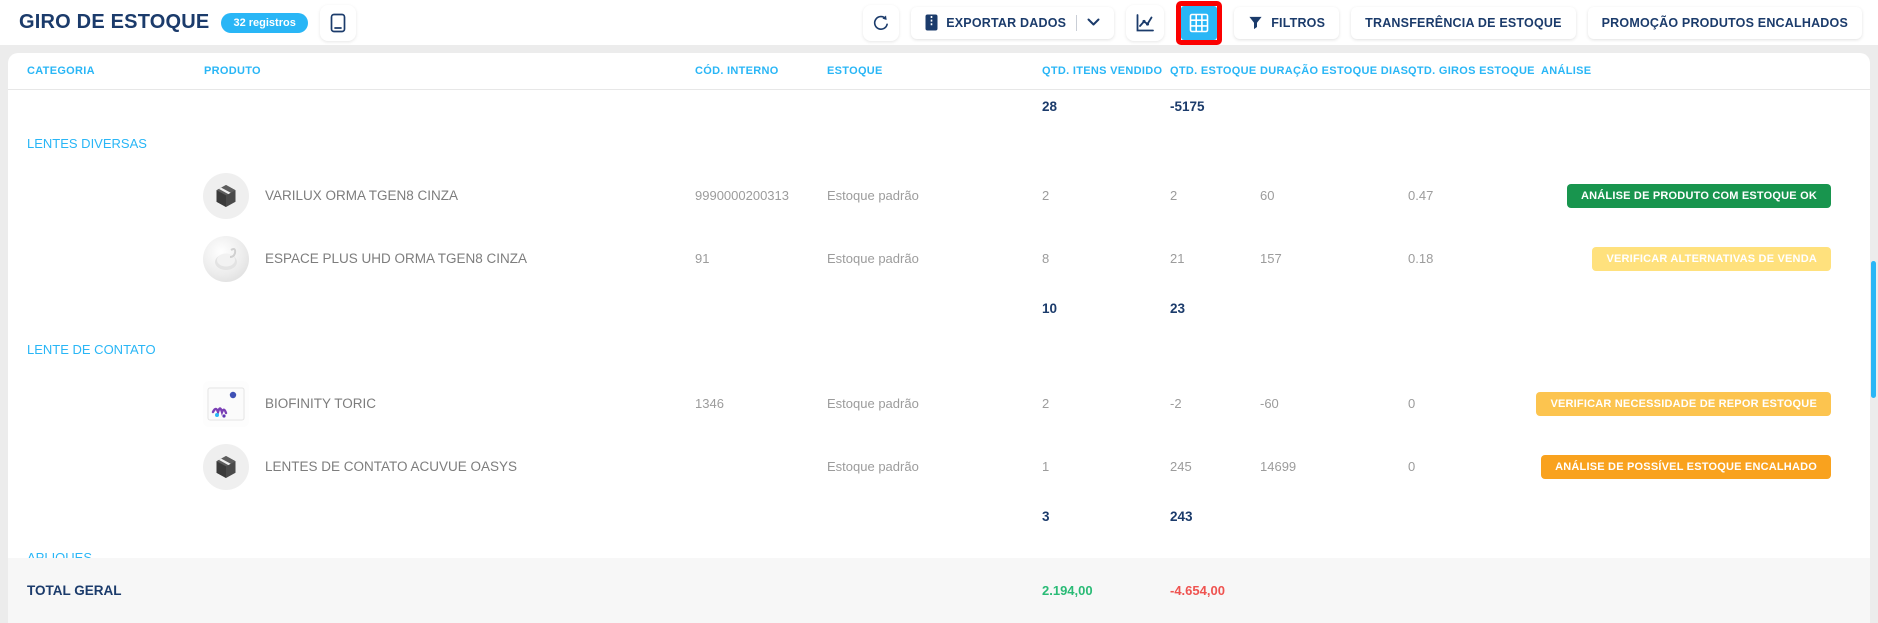 Image resolution: width=1878 pixels, height=623 pixels. Describe the element at coordinates (1050, 308) in the screenshot. I see `subtotal-qtd-itens-vendido: 10` at that location.